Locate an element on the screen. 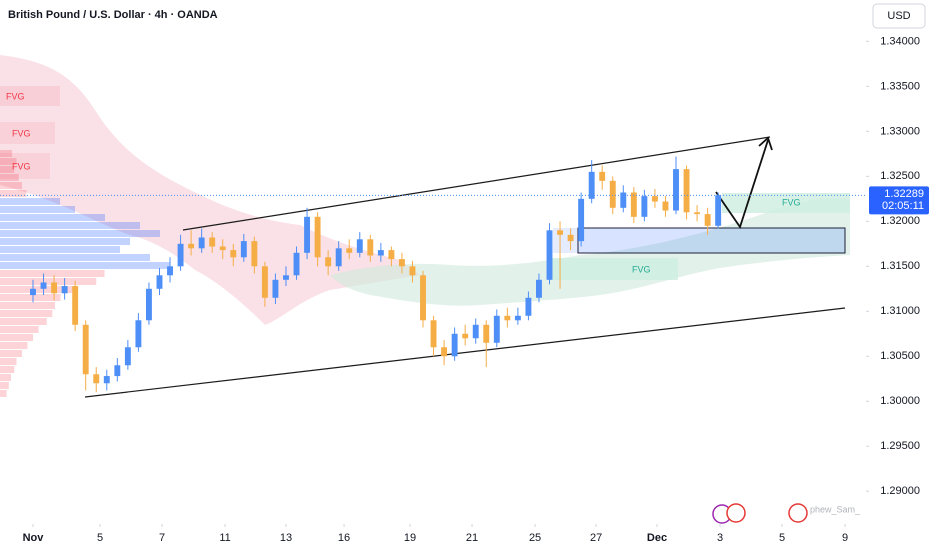 This screenshot has width=932, height=550. y-tick-label: 1.29500 is located at coordinates (900, 446).